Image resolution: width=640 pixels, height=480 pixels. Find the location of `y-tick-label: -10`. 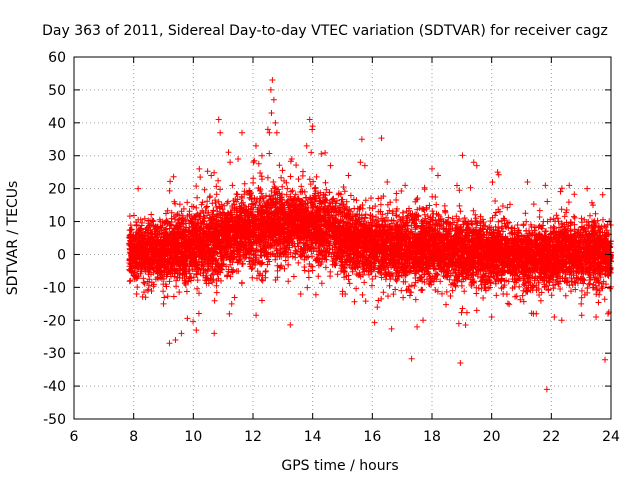

y-tick-label: -10 is located at coordinates (54, 288).